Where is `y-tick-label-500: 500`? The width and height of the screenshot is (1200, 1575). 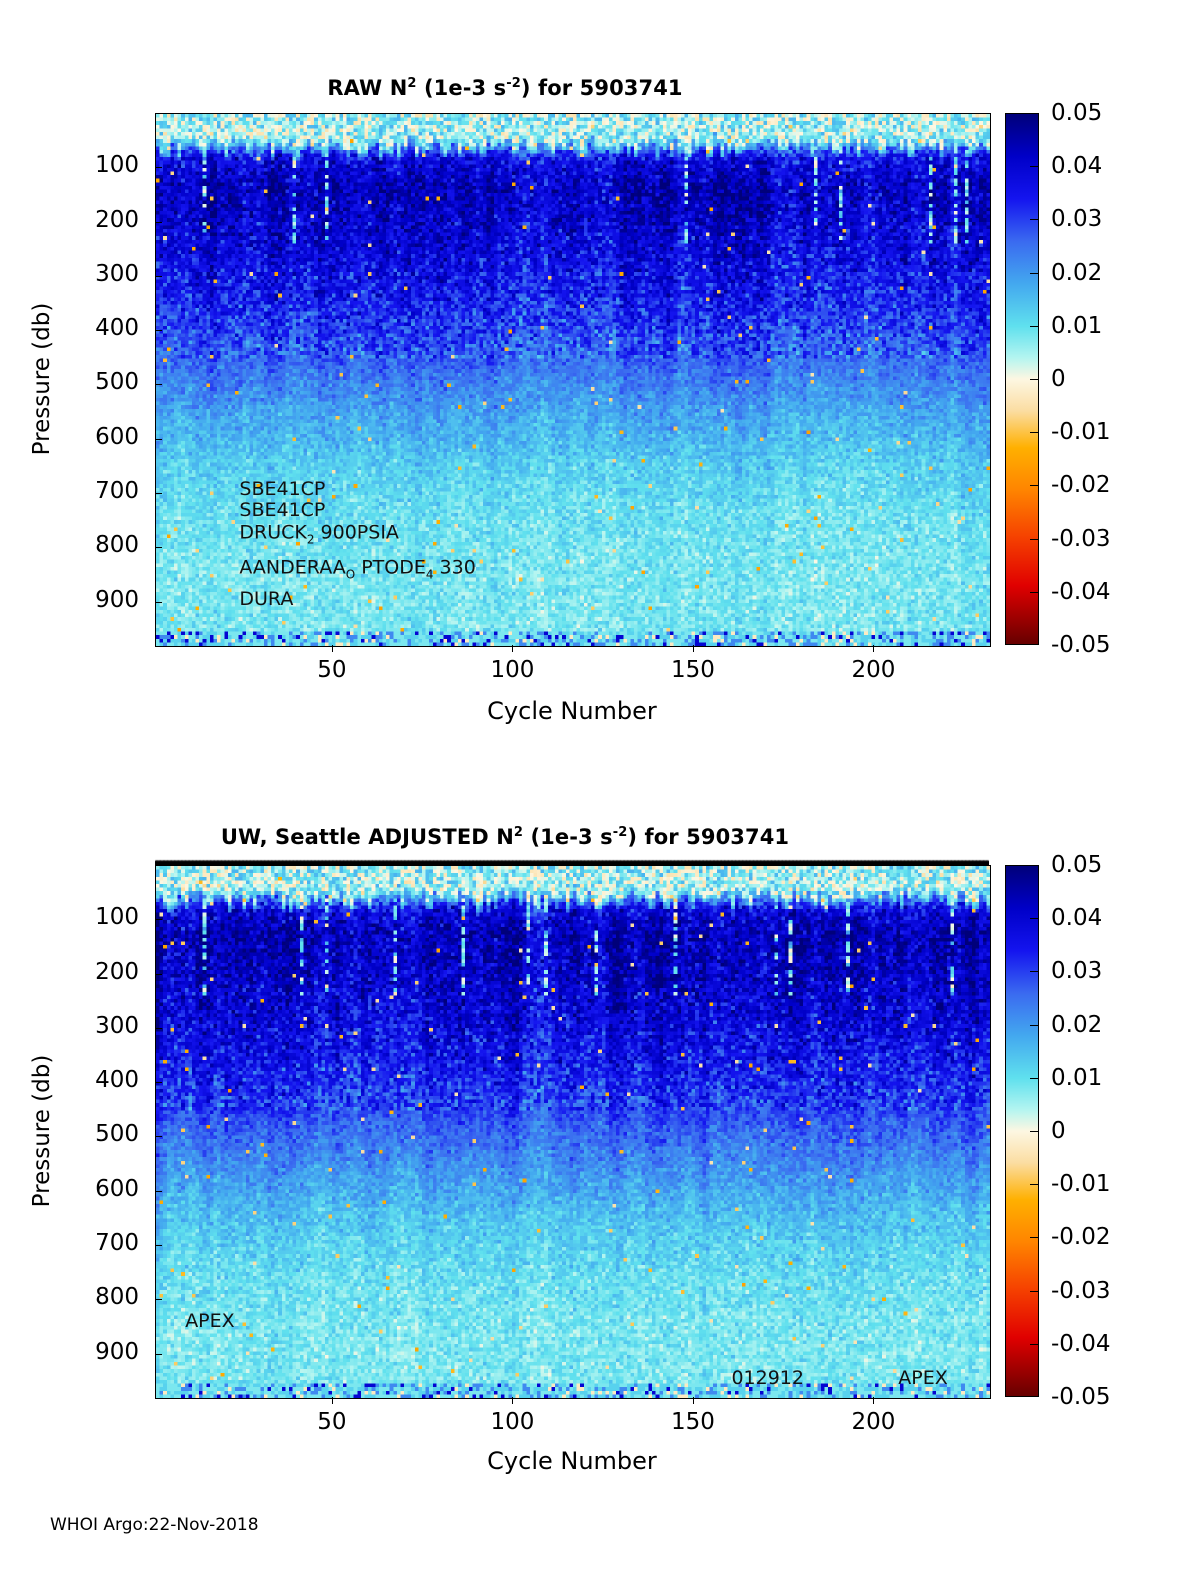 y-tick-label-500: 500 is located at coordinates (117, 1134).